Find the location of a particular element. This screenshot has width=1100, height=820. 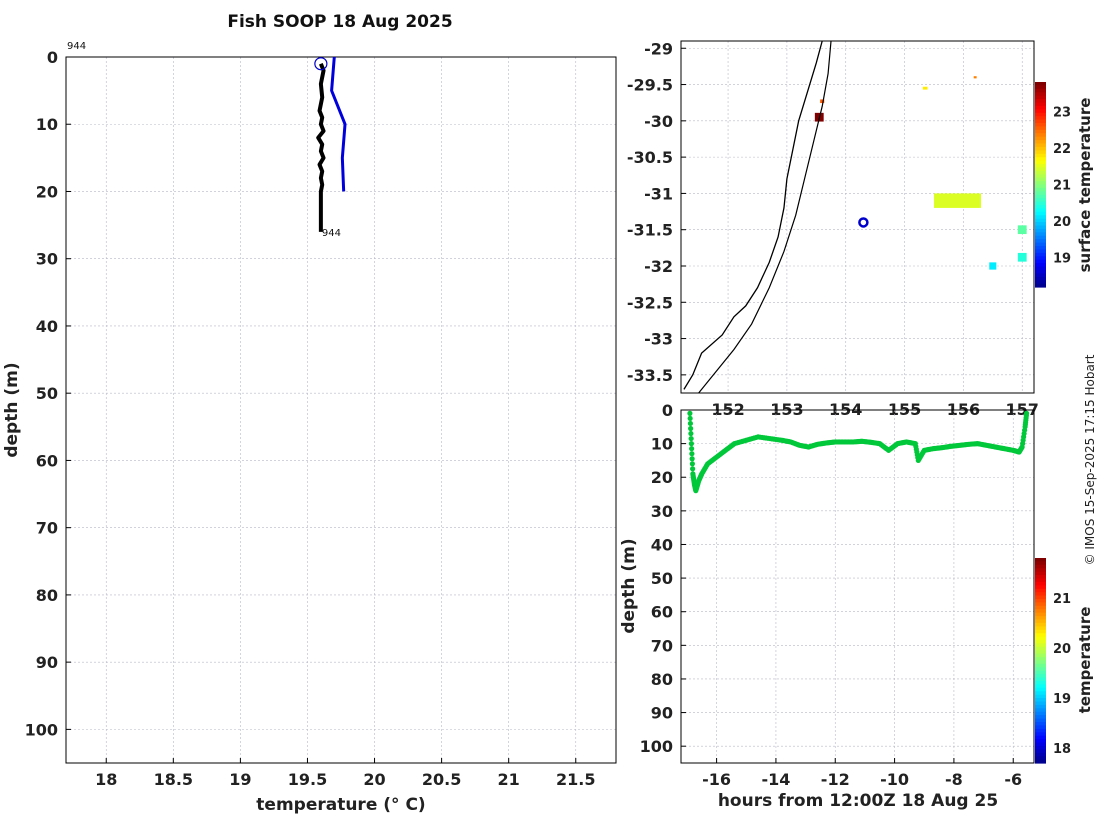

x-tick-label: 19.5 is located at coordinates (307, 779).